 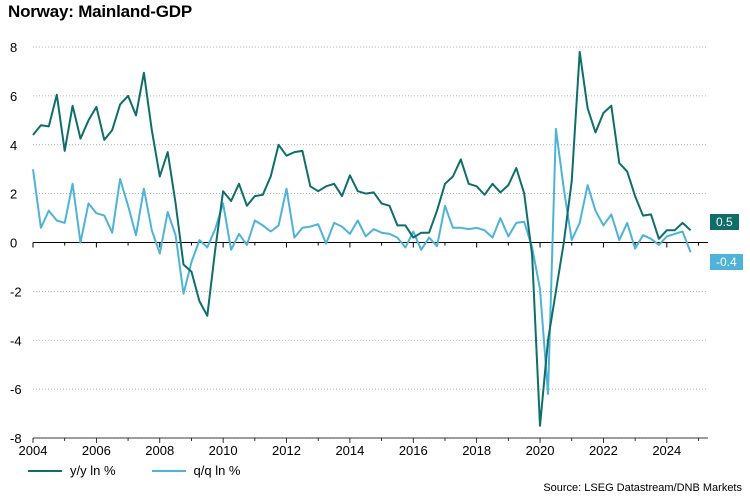 I want to click on y-tick-label: -4, so click(x=16, y=340).